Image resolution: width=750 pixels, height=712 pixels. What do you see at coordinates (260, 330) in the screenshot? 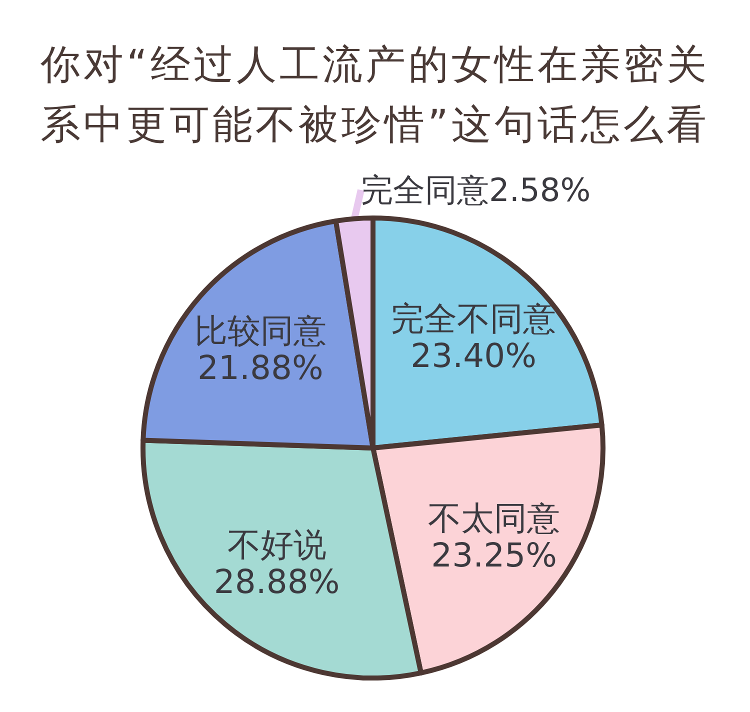
I see `slice-label: 比较同意` at bounding box center [260, 330].